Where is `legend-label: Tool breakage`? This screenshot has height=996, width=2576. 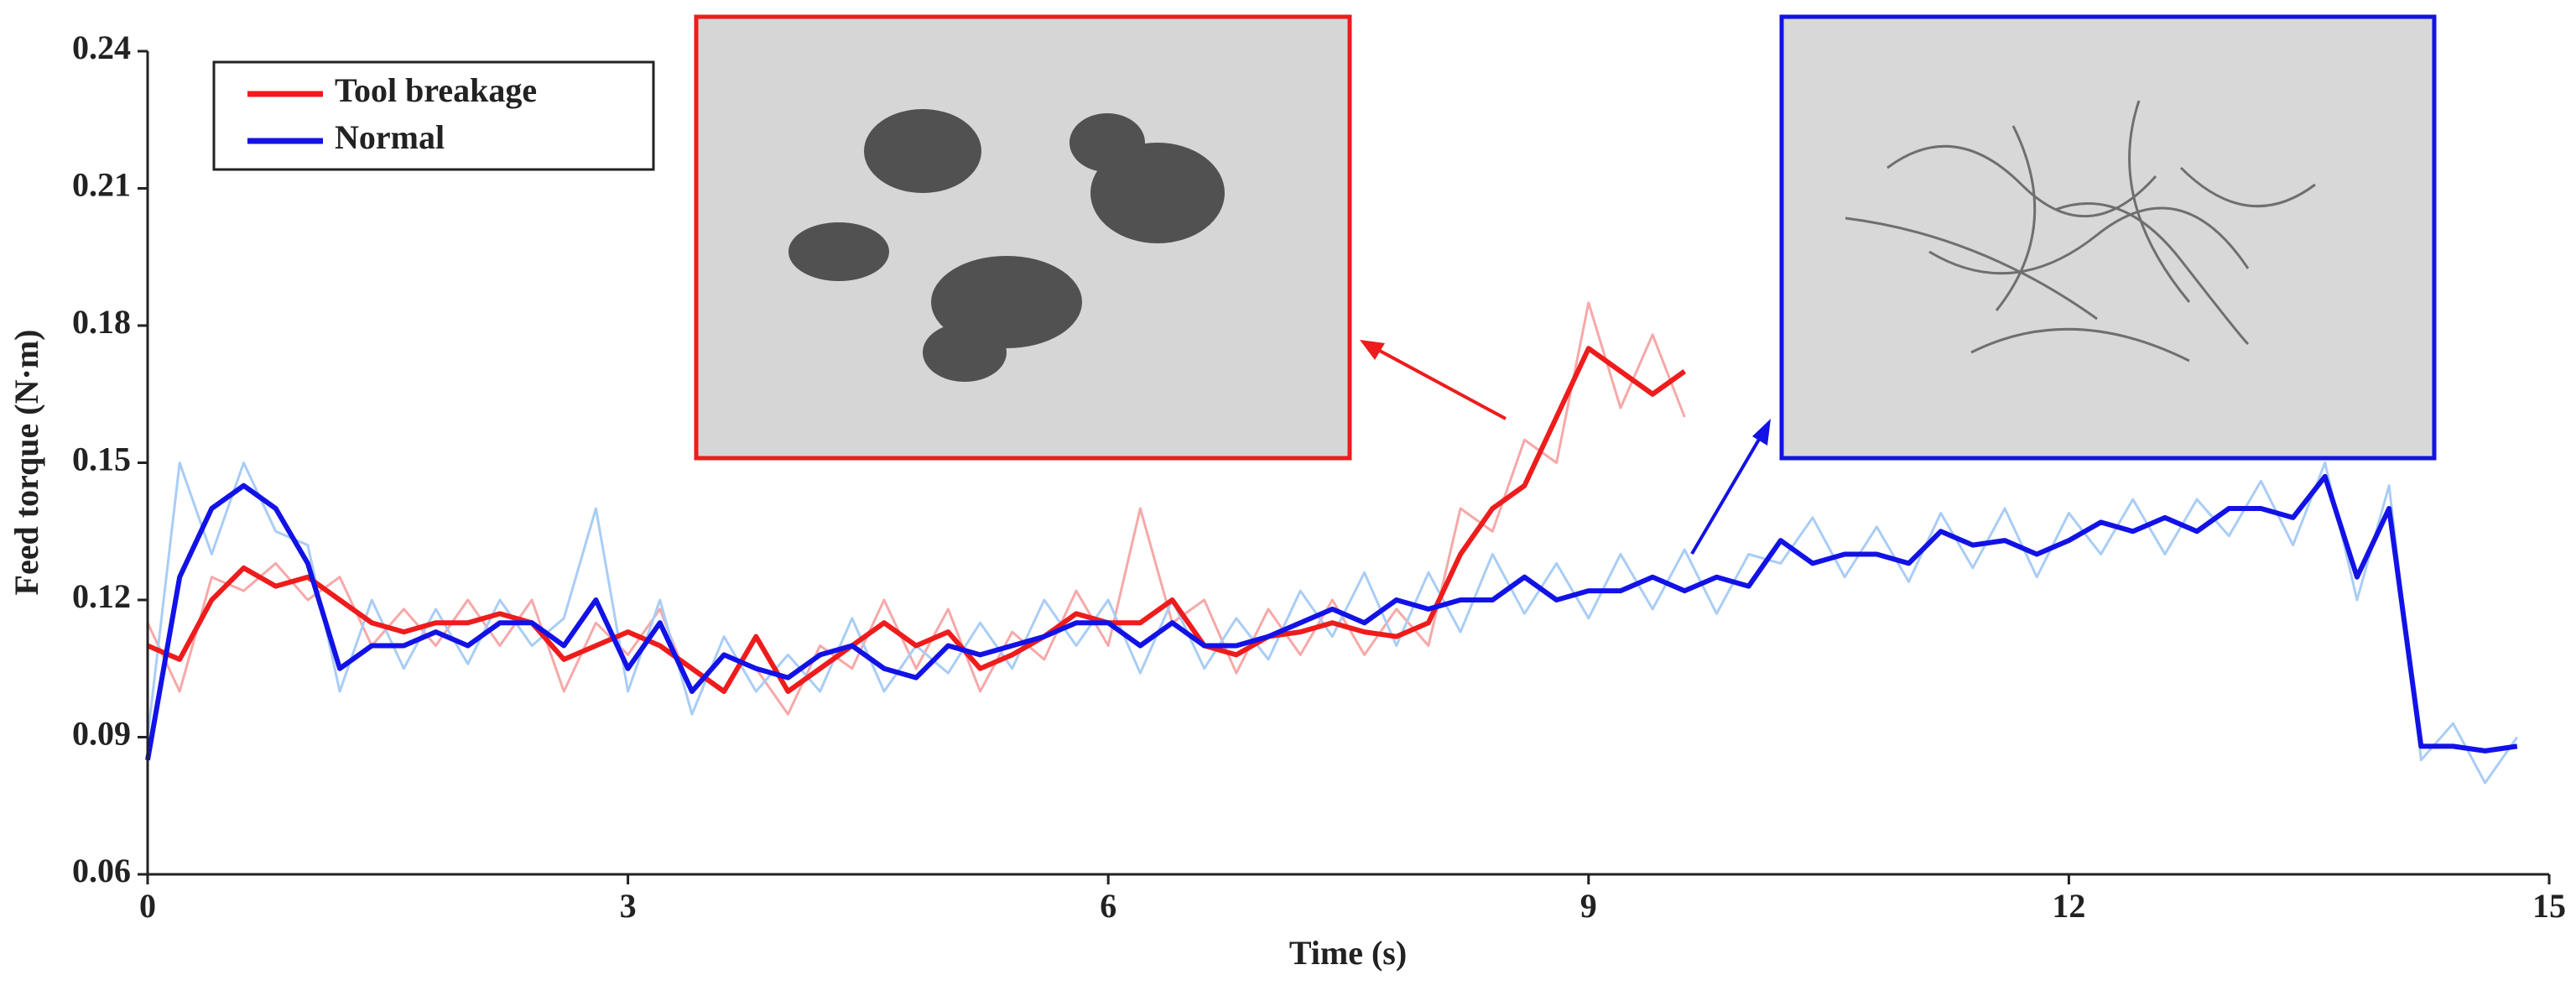
legend-label: Tool breakage is located at coordinates (436, 90).